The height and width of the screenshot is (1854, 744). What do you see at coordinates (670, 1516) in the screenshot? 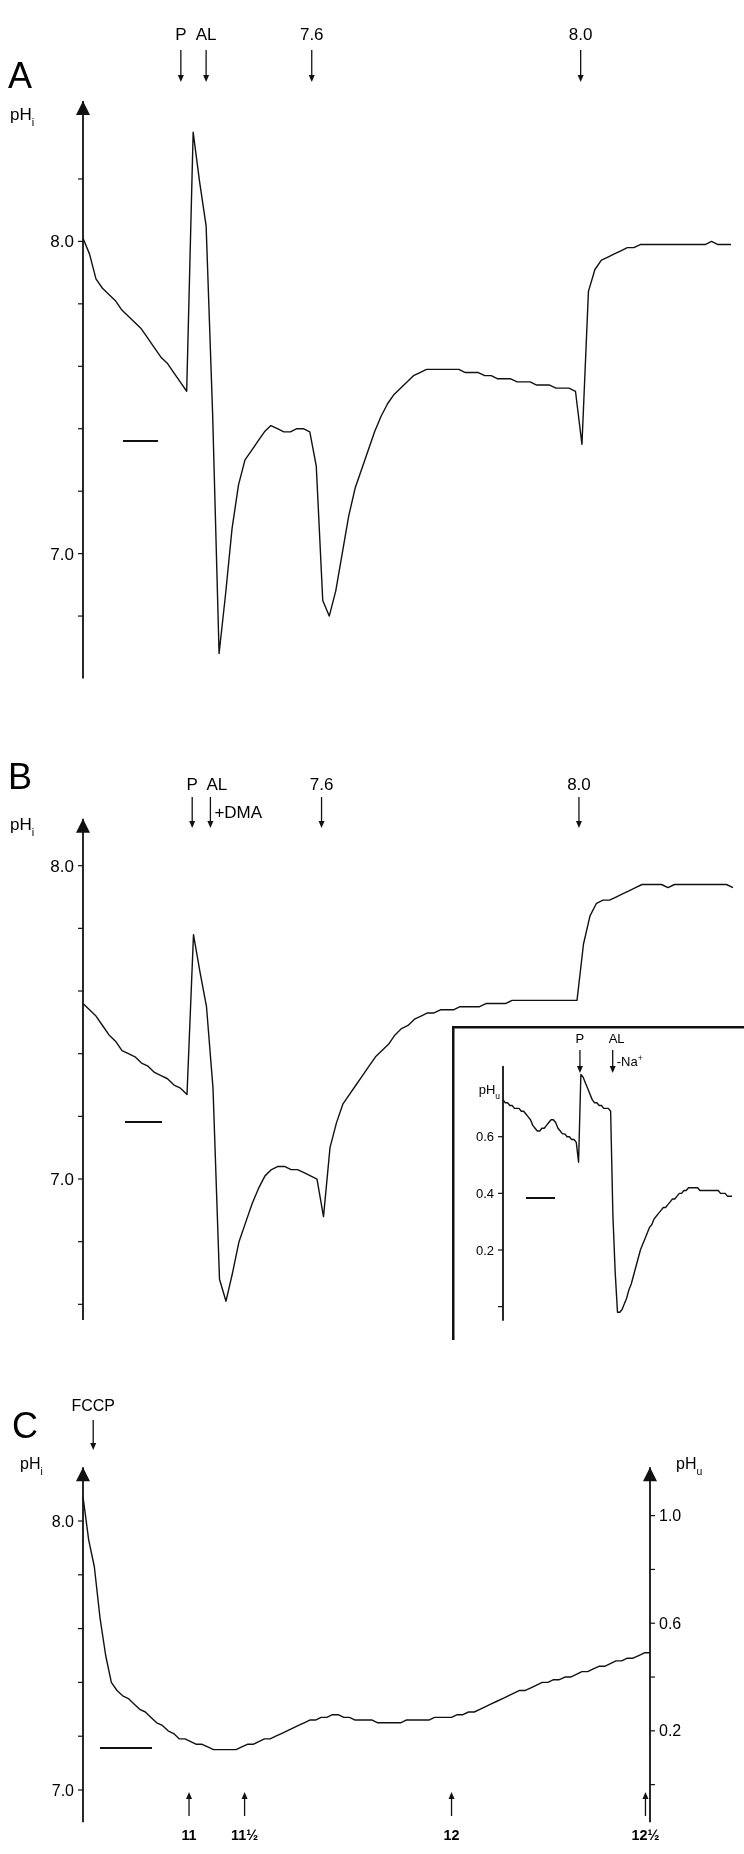
I see `y2-tick-label: 1.0` at bounding box center [670, 1516].